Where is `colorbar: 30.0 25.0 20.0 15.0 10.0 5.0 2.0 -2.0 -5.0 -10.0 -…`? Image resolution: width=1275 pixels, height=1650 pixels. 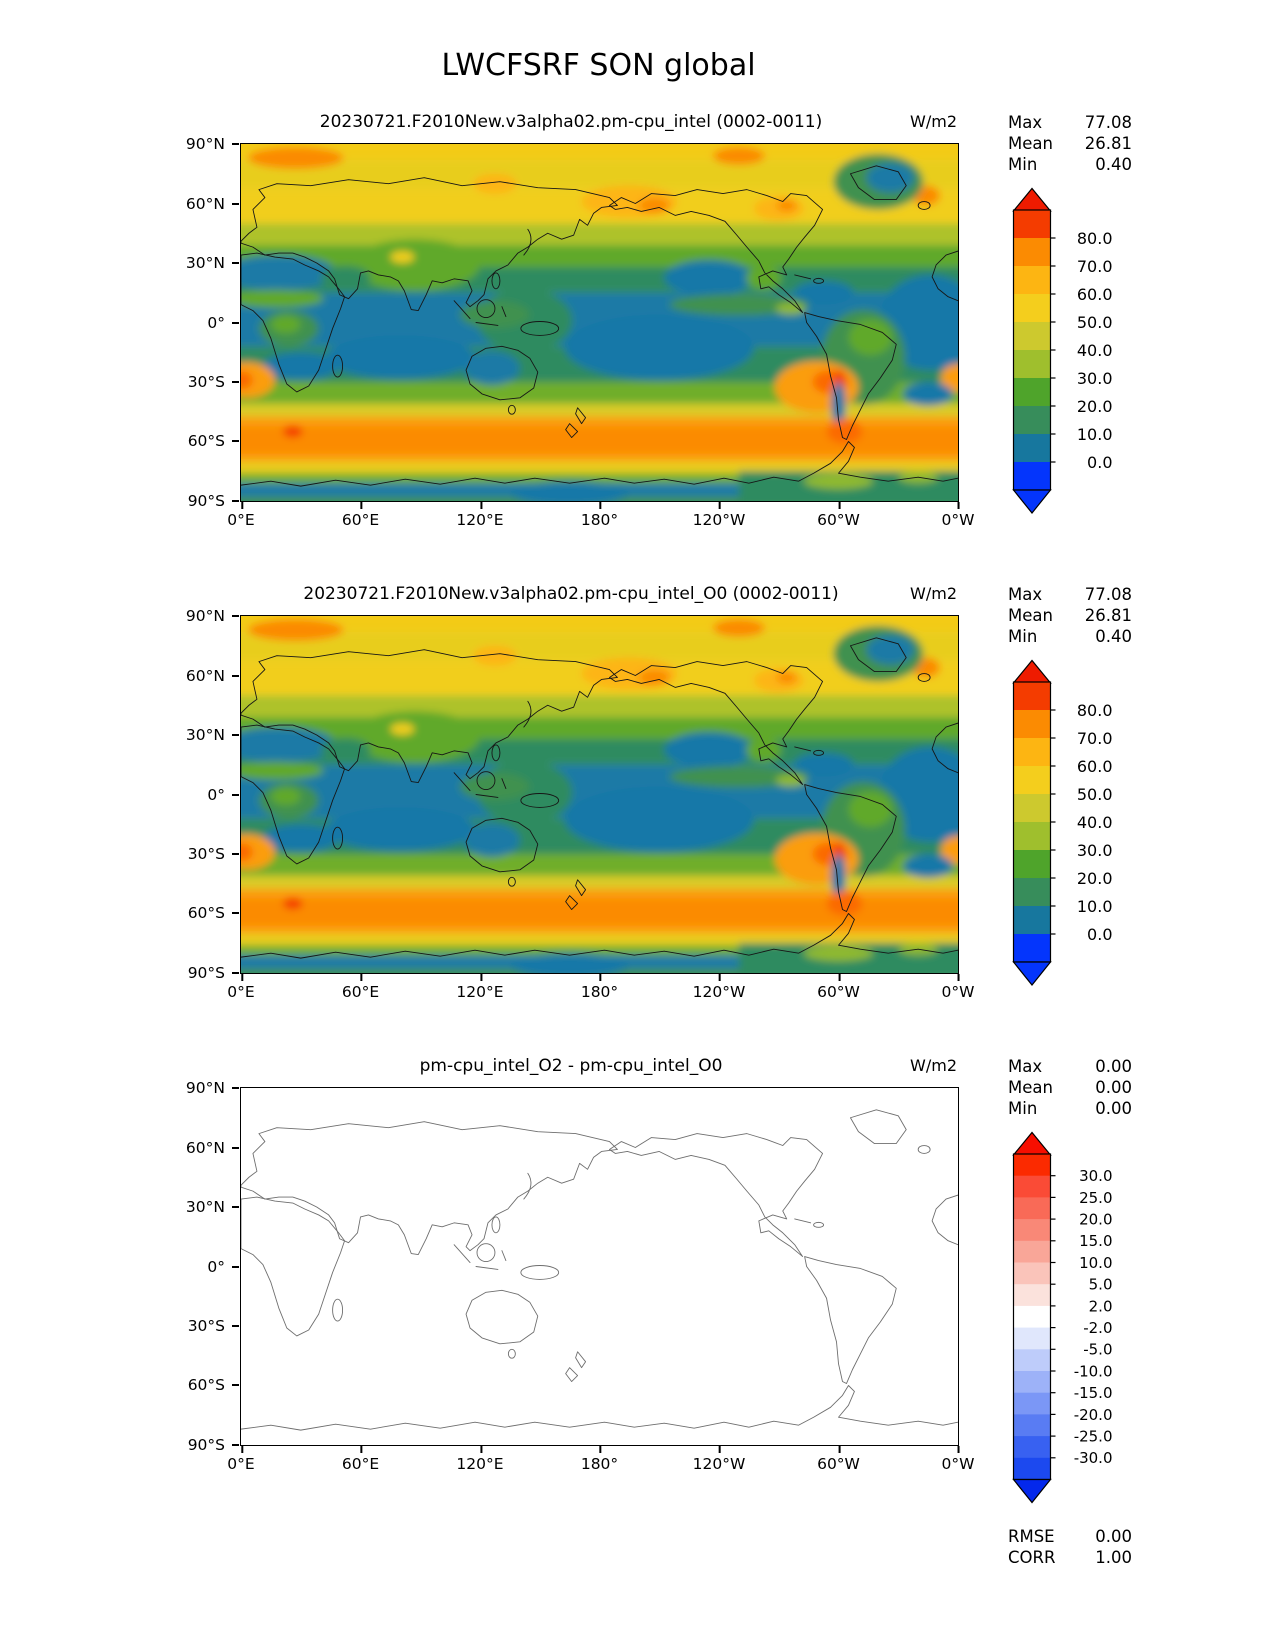 colorbar: 30.0 25.0 20.0 15.0 10.0 5.0 2.0 -2.0 -5.0 -10.0 -… is located at coordinates (1062, 1317).